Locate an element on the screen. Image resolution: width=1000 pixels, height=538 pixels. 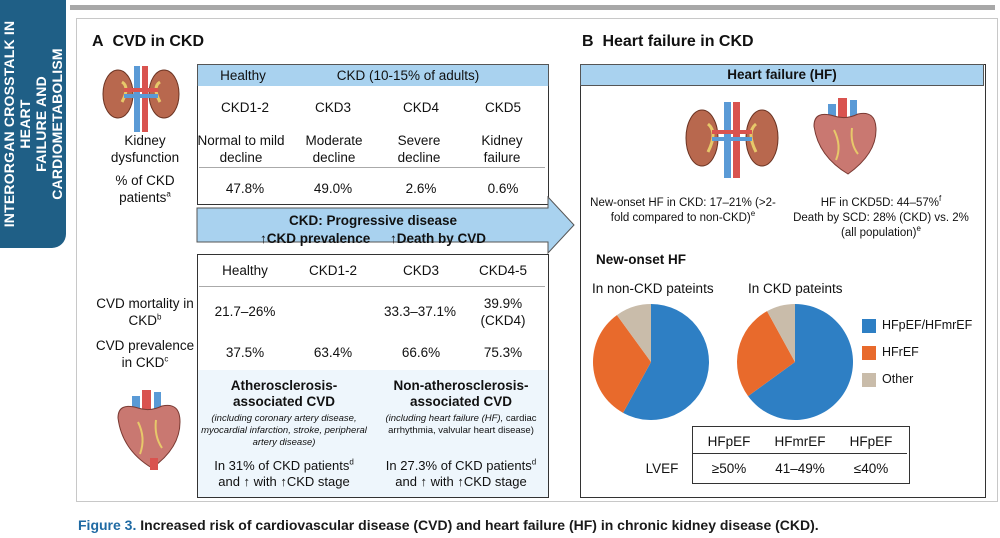
nonathero-stat-sup: d is located at coordinates (534, 462).